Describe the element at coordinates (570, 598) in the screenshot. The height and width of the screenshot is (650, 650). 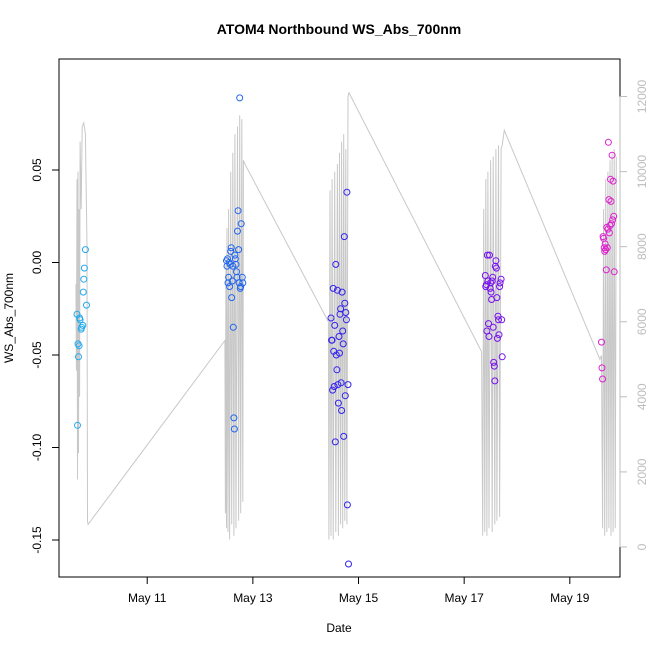
I see `x-tick-label: May 19` at that location.